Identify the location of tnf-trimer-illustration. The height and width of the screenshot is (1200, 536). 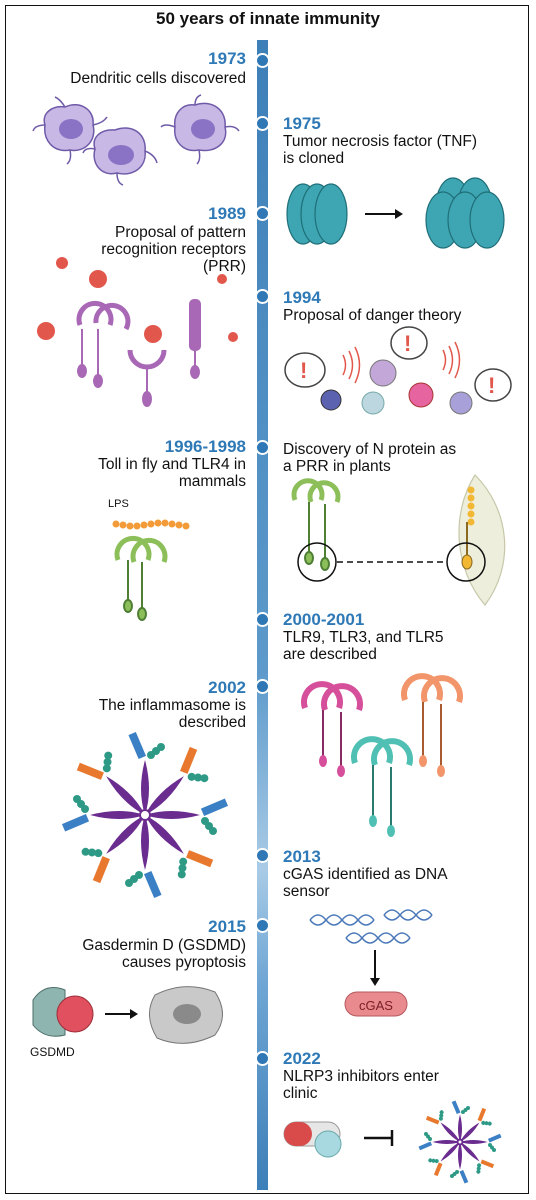
(395, 213).